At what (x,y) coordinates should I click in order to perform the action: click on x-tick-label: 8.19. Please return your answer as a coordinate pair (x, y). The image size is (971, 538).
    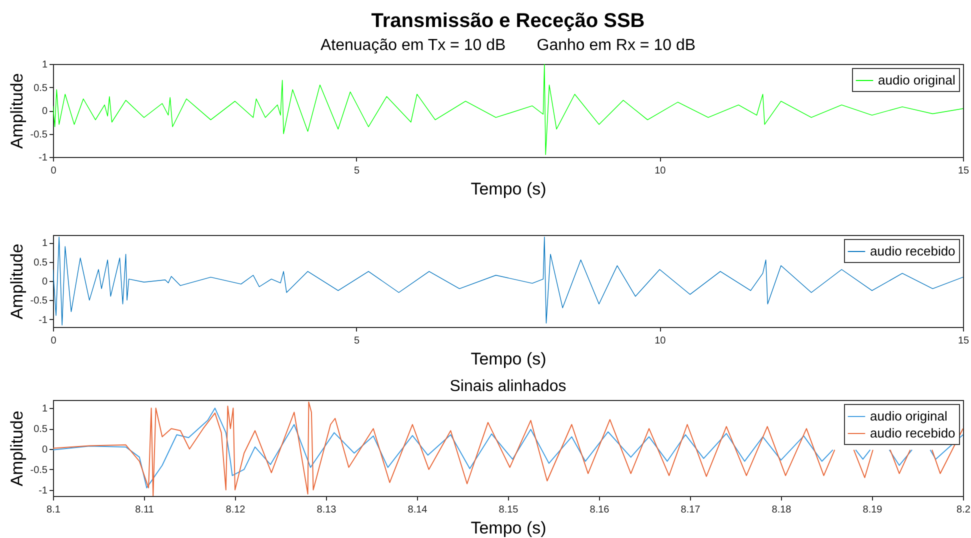
    Looking at the image, I should click on (872, 510).